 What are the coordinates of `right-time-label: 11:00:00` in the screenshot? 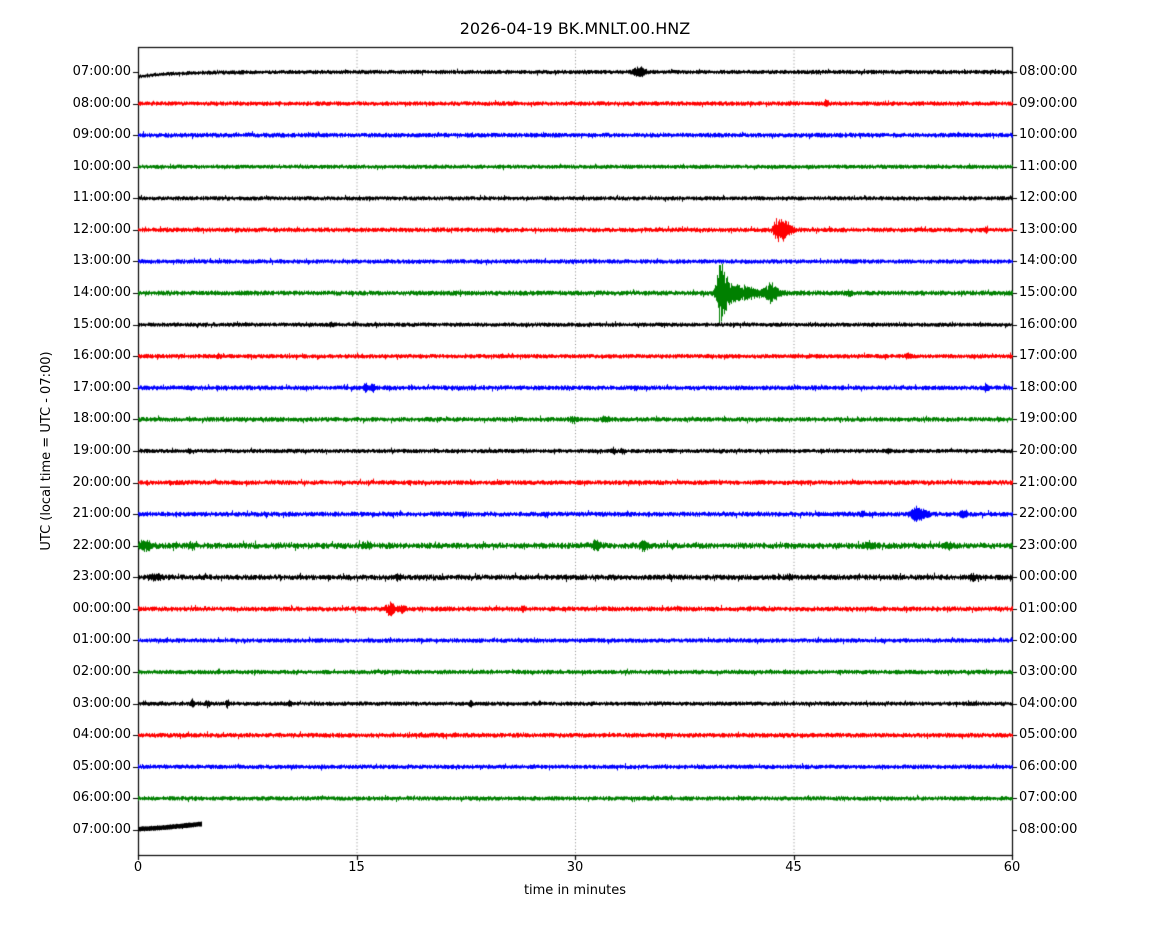 It's located at (1048, 166).